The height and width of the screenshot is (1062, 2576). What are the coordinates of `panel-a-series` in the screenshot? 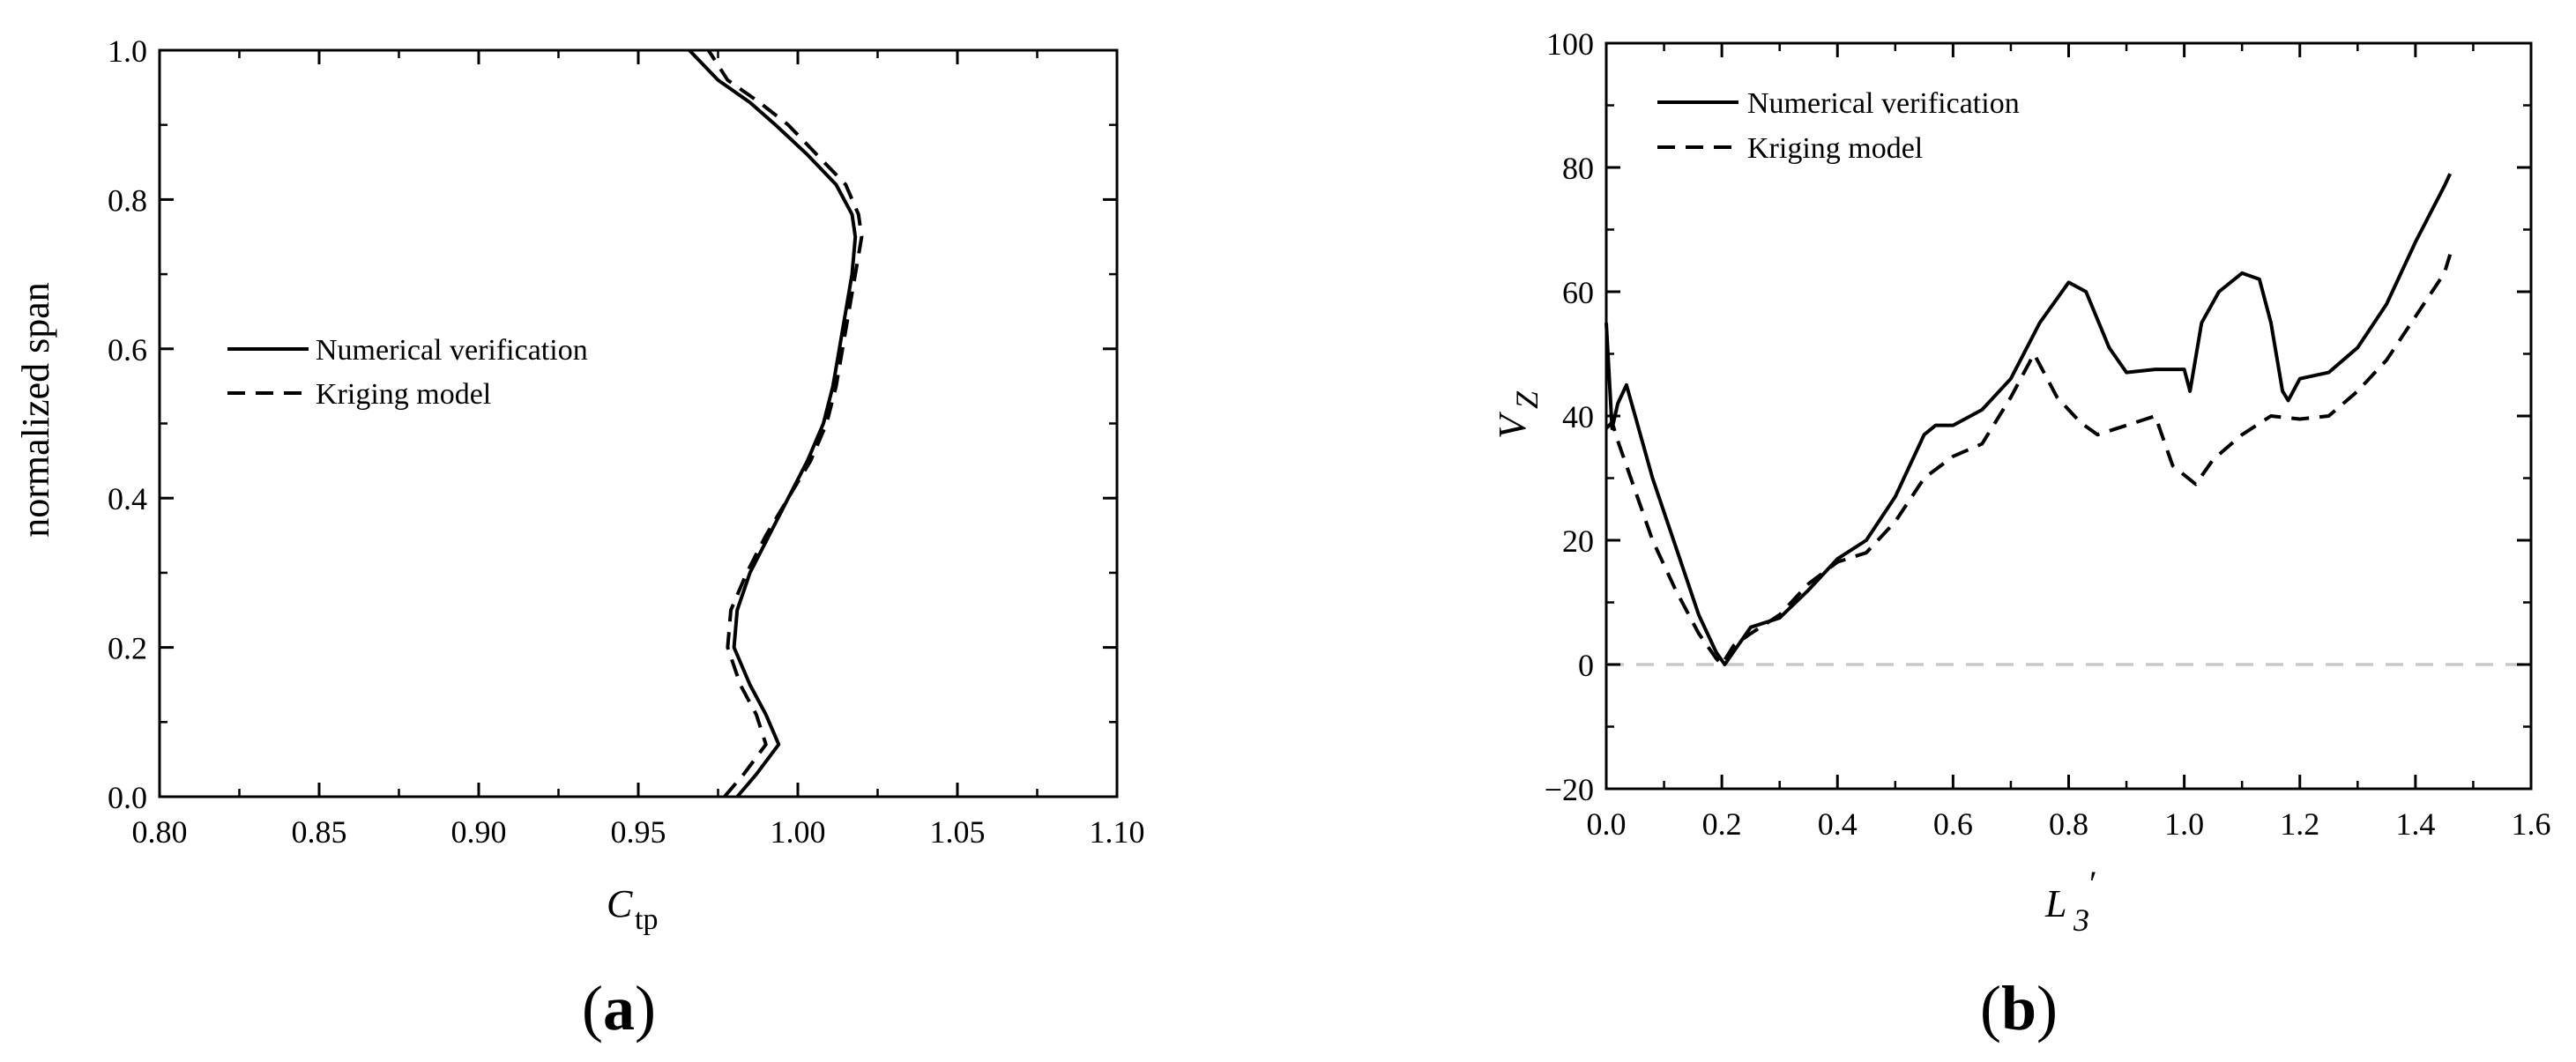 It's located at (776, 423).